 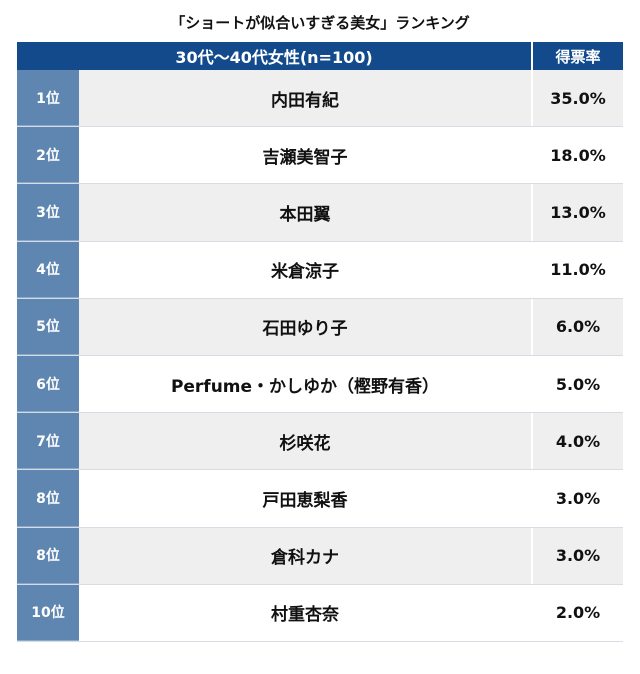 I want to click on value-cell: 13.0%, so click(x=578, y=212).